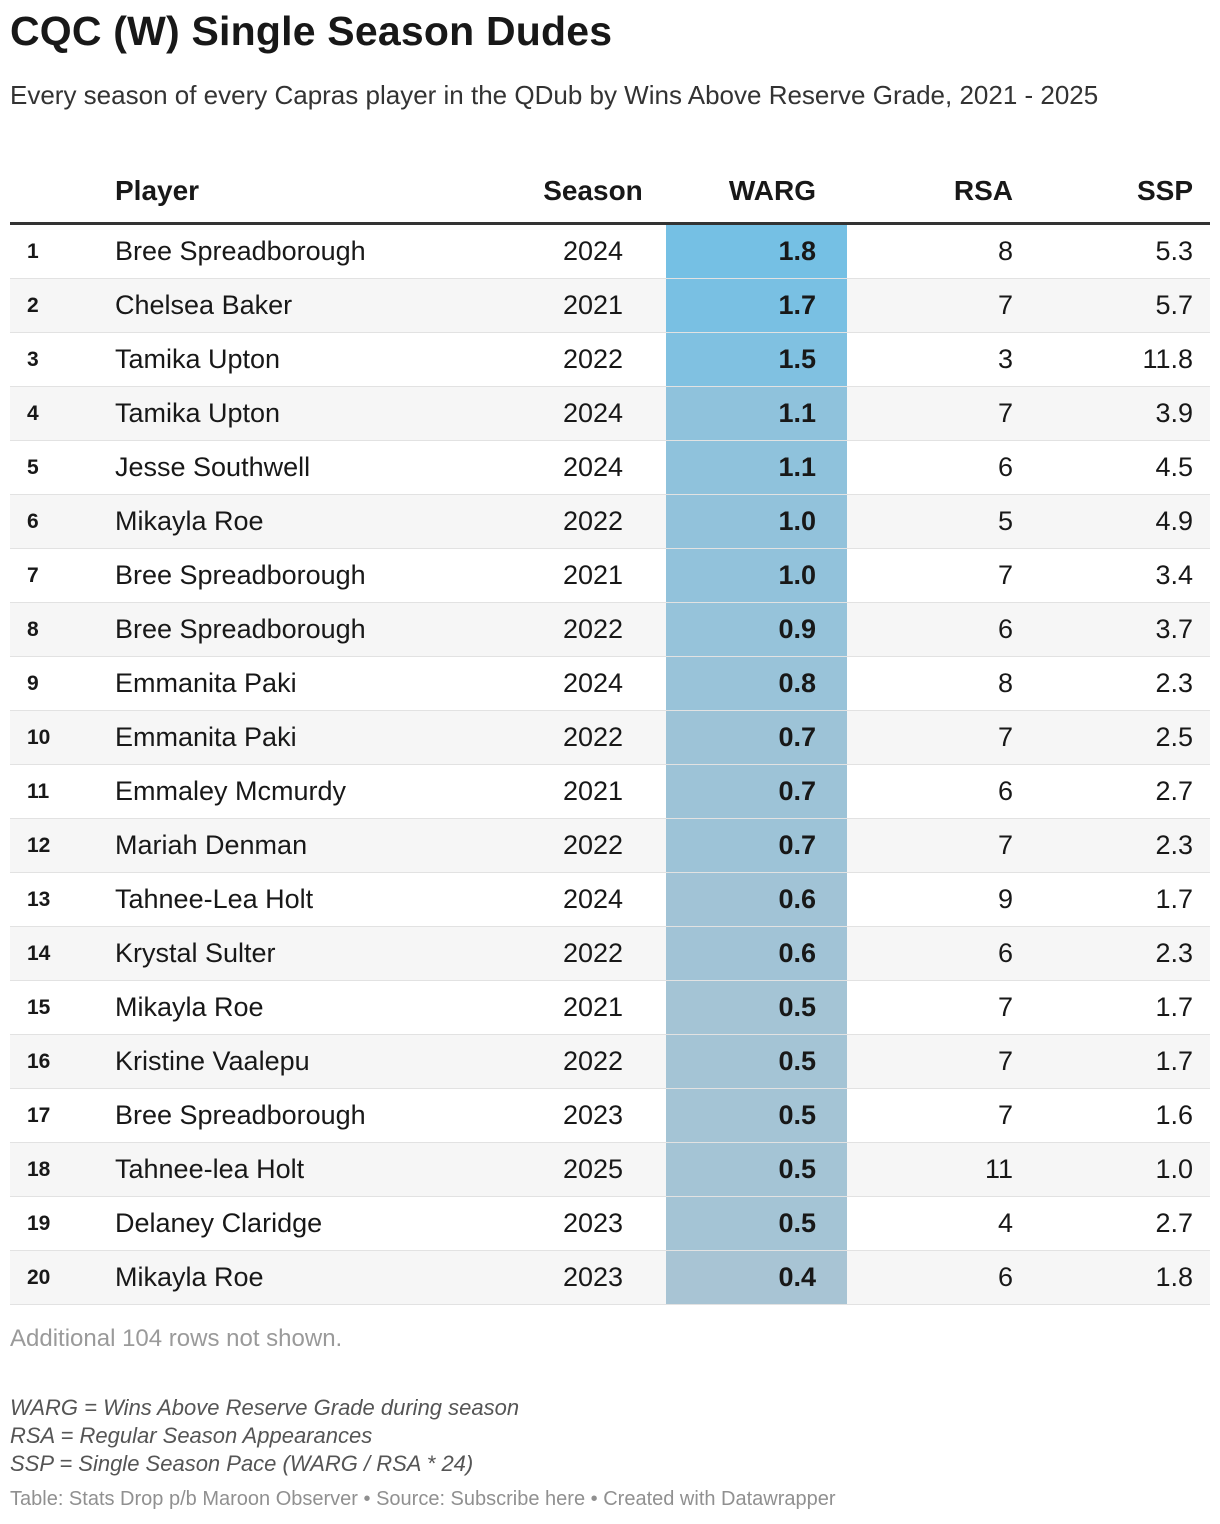 Image resolution: width=1220 pixels, height=1524 pixels. Describe the element at coordinates (593, 192) in the screenshot. I see `column-header-season: Season` at that location.